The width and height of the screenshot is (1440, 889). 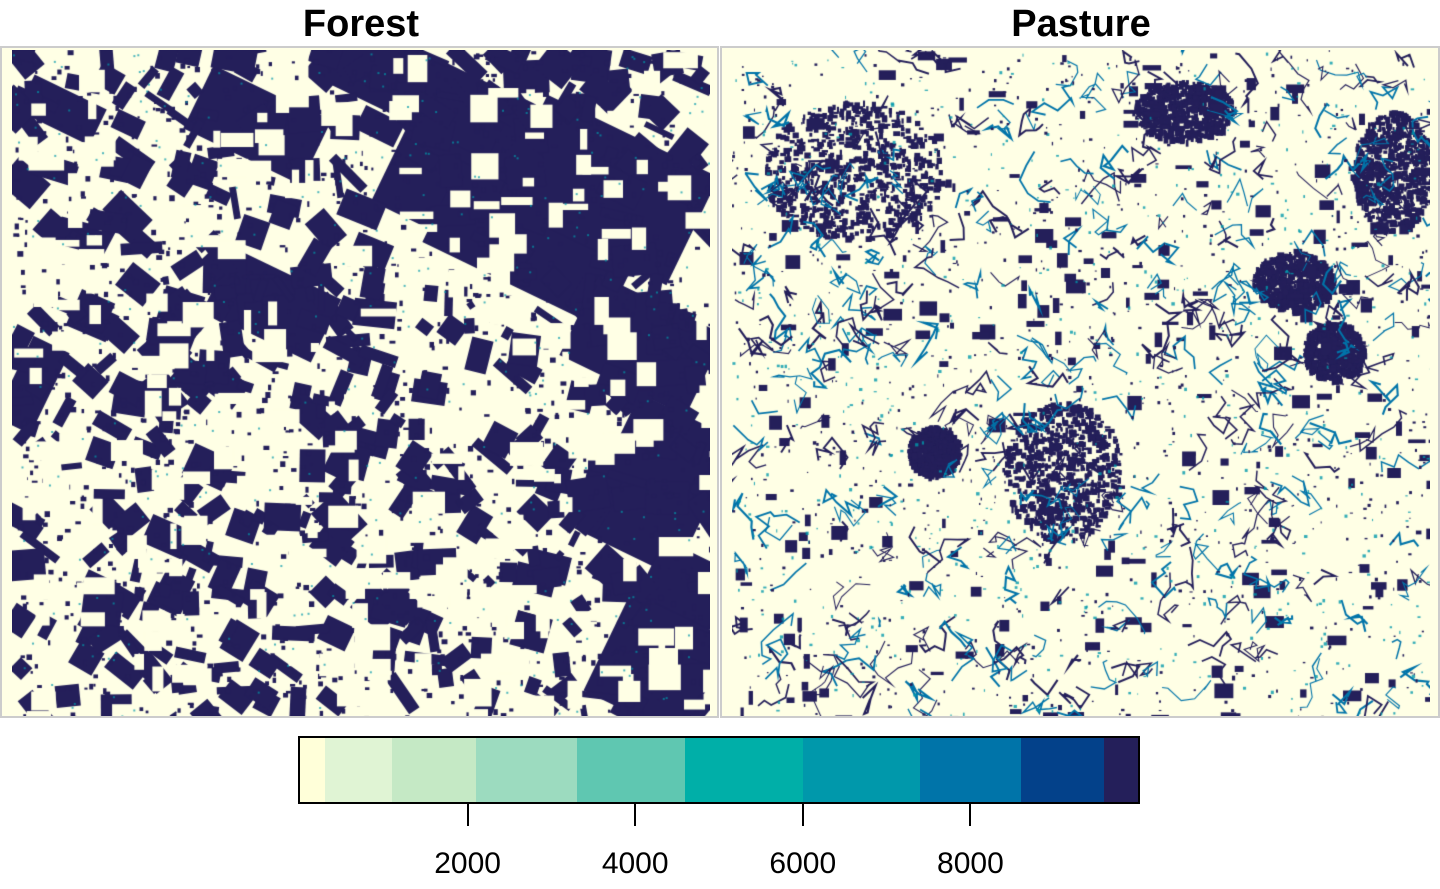 What do you see at coordinates (467, 863) in the screenshot?
I see `legend-tick-label: 2000` at bounding box center [467, 863].